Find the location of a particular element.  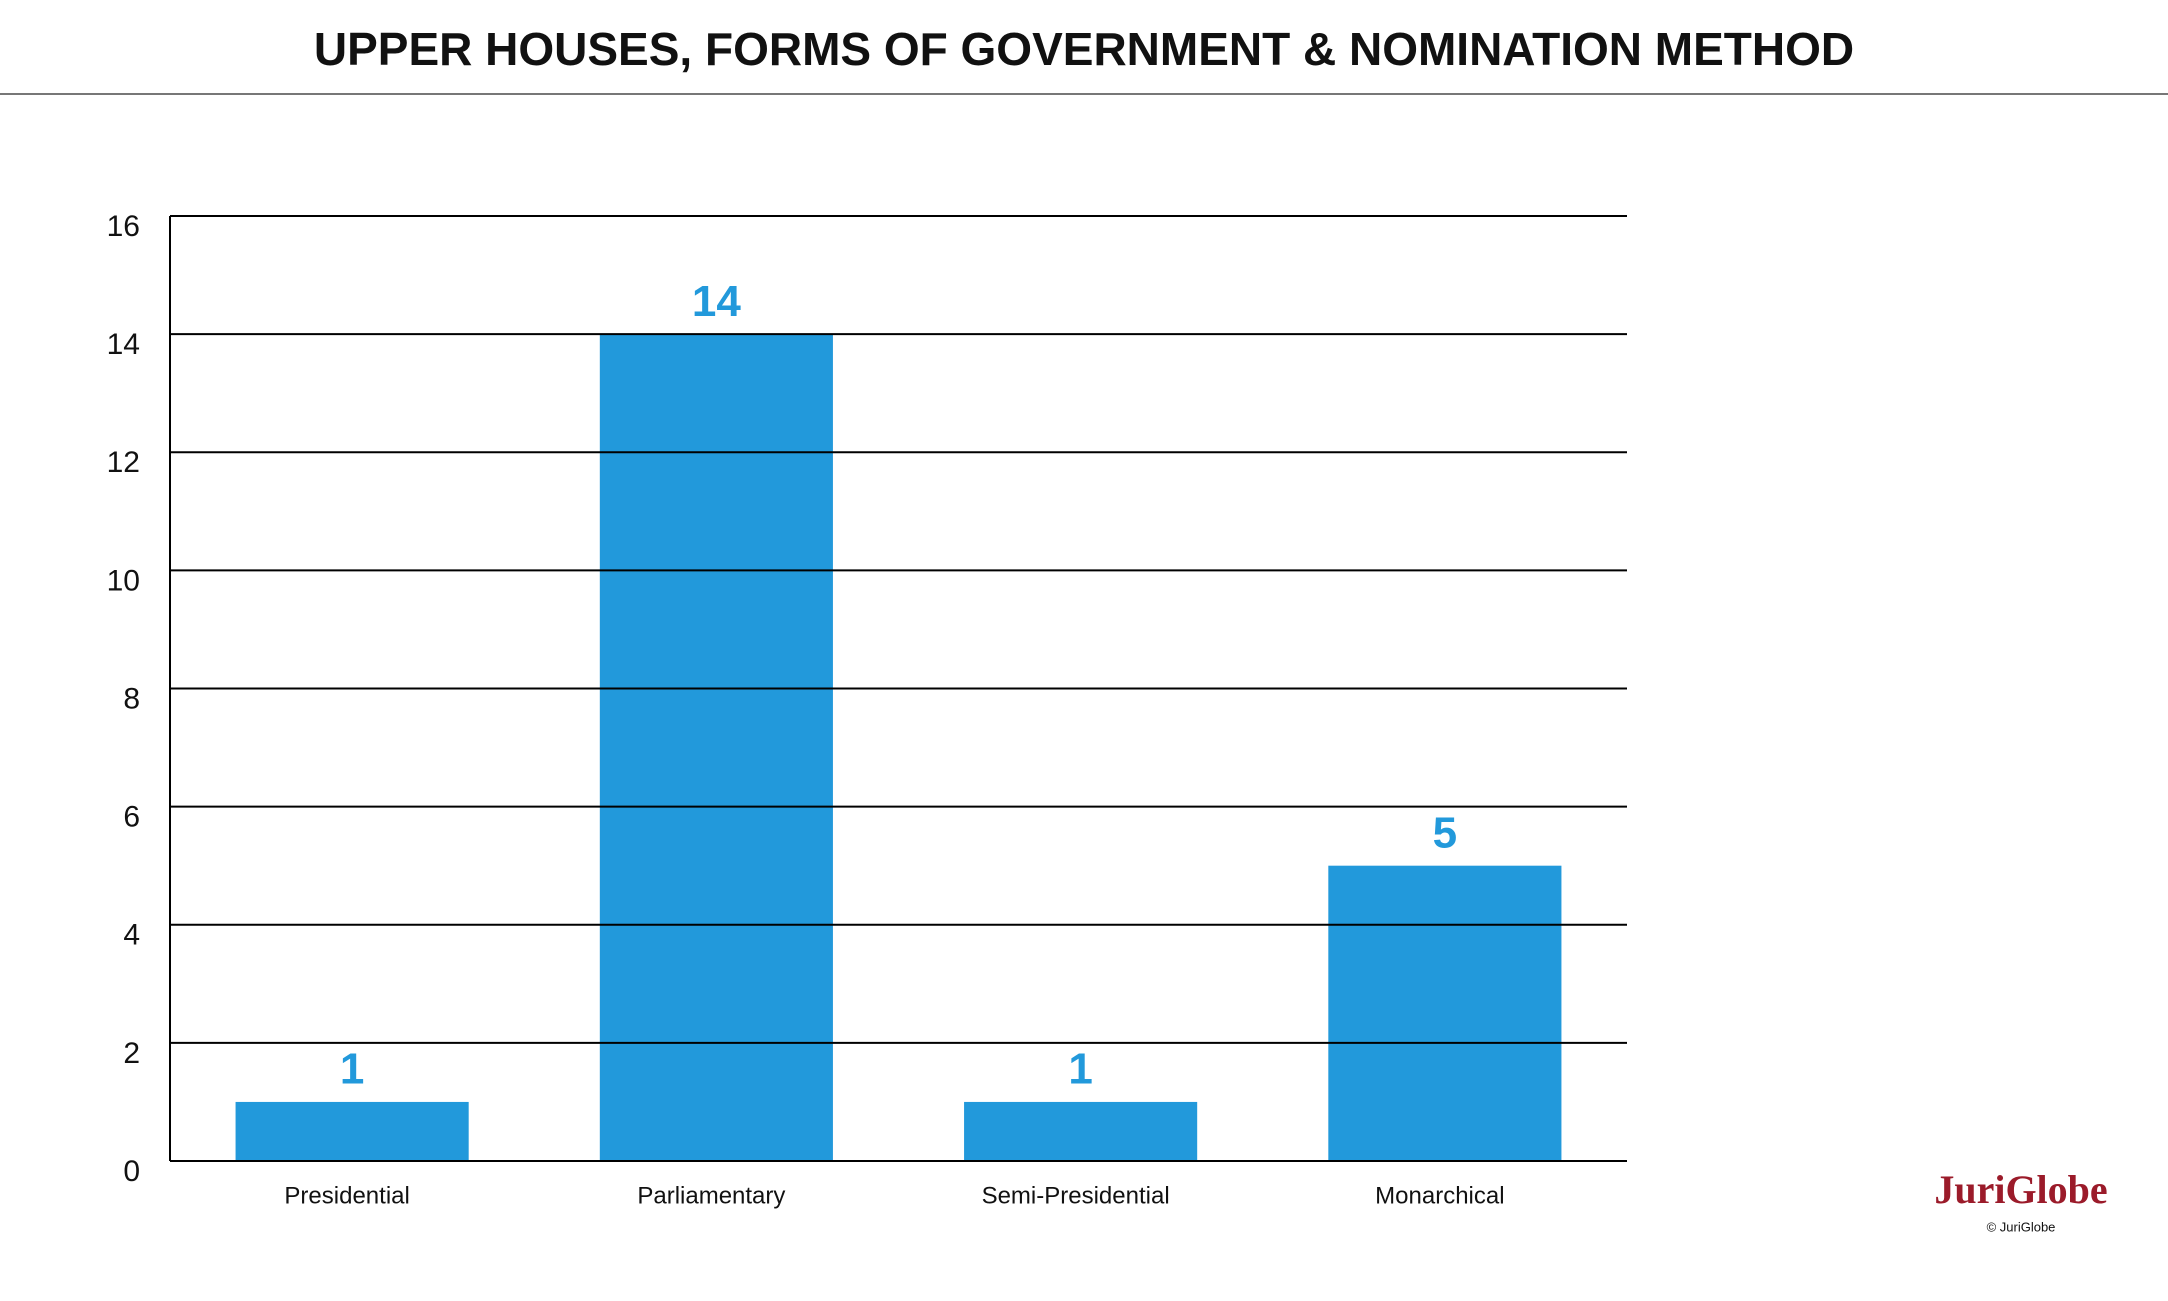

x-tick-label: Monarchical is located at coordinates (1439, 1195).